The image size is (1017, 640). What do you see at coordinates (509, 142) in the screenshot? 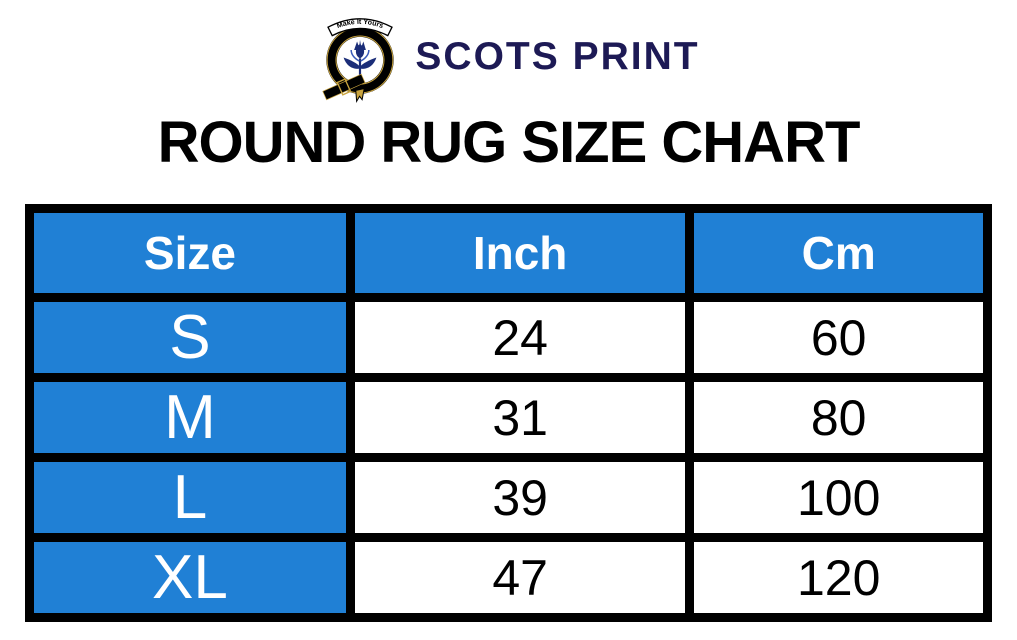
I see `page-title: ROUND RUG SIZE CHART` at bounding box center [509, 142].